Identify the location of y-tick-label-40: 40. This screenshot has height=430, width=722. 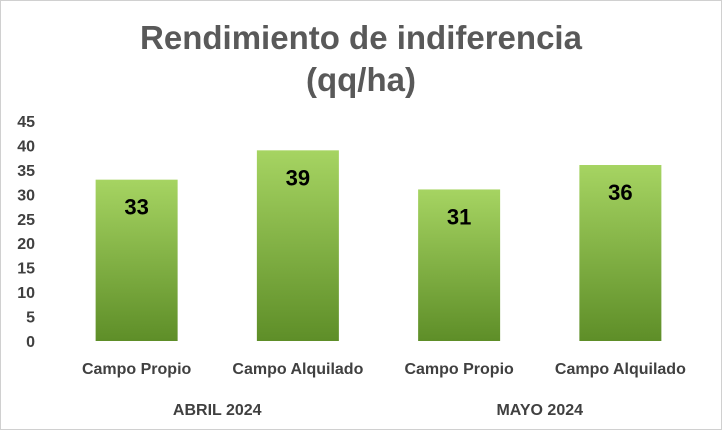
(26, 146).